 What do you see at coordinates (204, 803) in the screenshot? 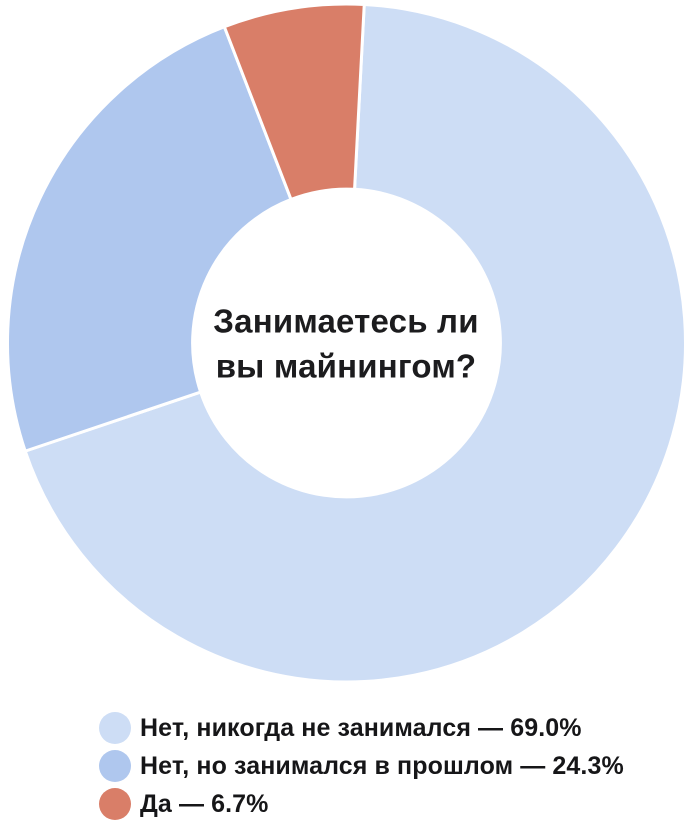
I see `legend-label: Да — 6.7%` at bounding box center [204, 803].